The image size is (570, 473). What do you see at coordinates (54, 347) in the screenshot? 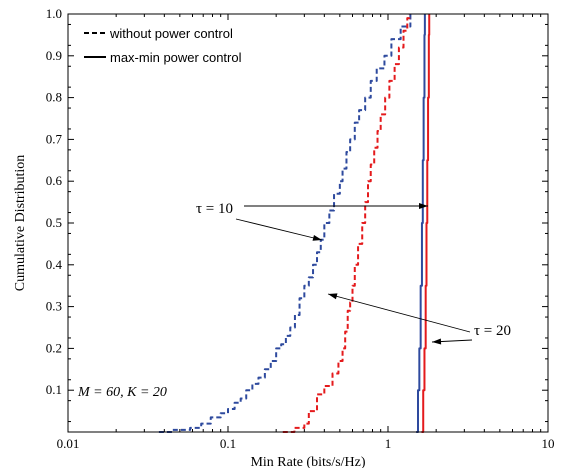
I see `y-tick-label: 0.2` at bounding box center [54, 347].